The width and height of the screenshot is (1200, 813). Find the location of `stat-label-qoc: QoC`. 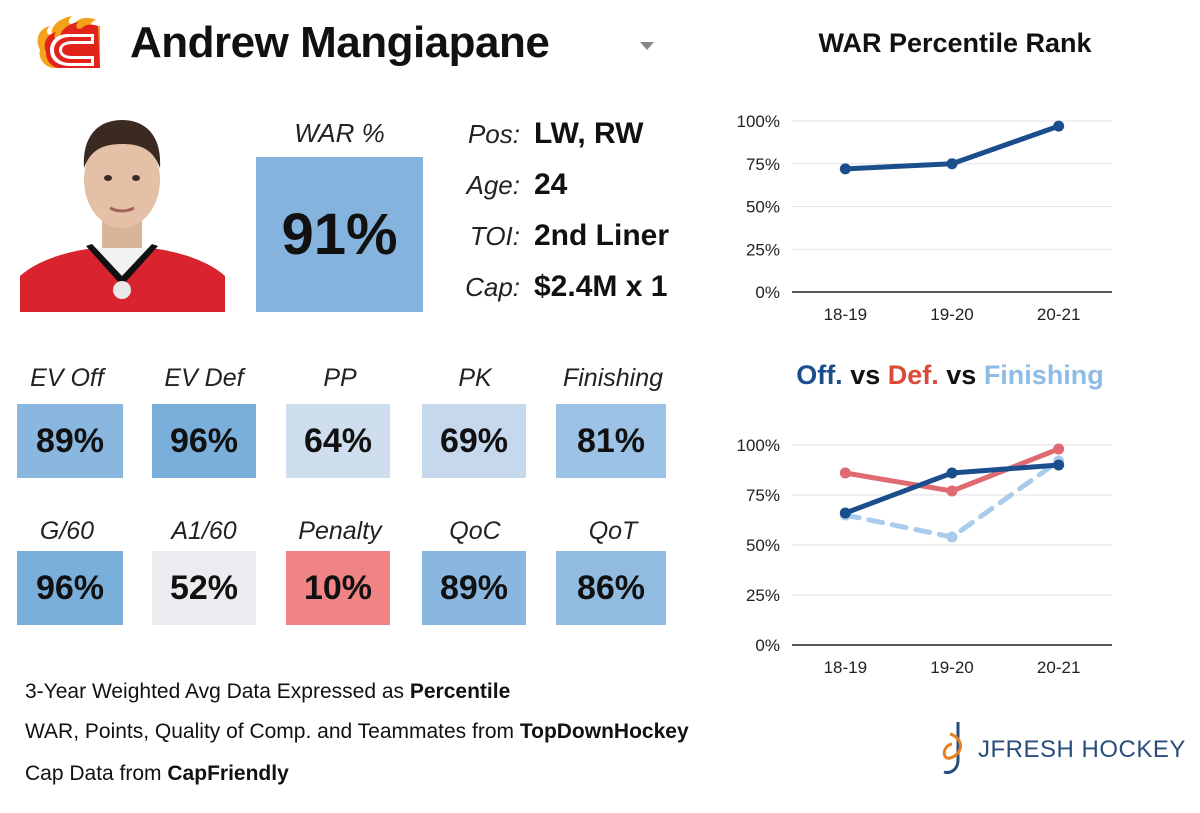

stat-label-qoc: QoC is located at coordinates (475, 531).